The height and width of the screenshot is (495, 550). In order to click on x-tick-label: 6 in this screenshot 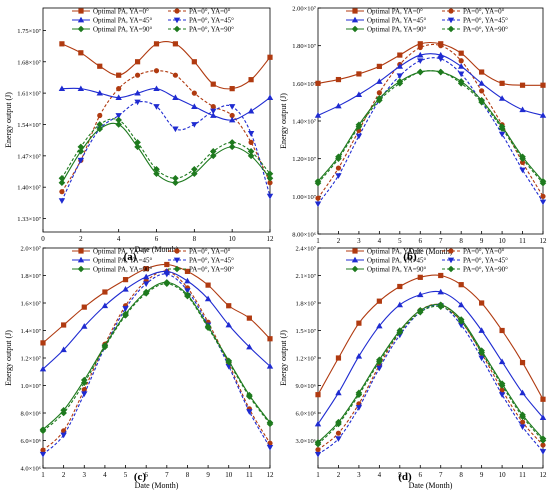, I will do `click(146, 475)`.